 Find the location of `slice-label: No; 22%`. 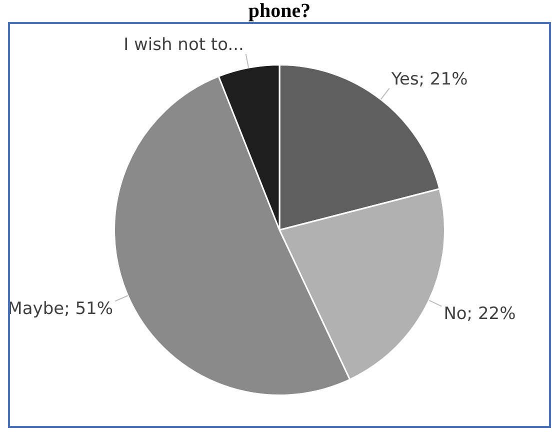

slice-label: No; 22% is located at coordinates (480, 314).